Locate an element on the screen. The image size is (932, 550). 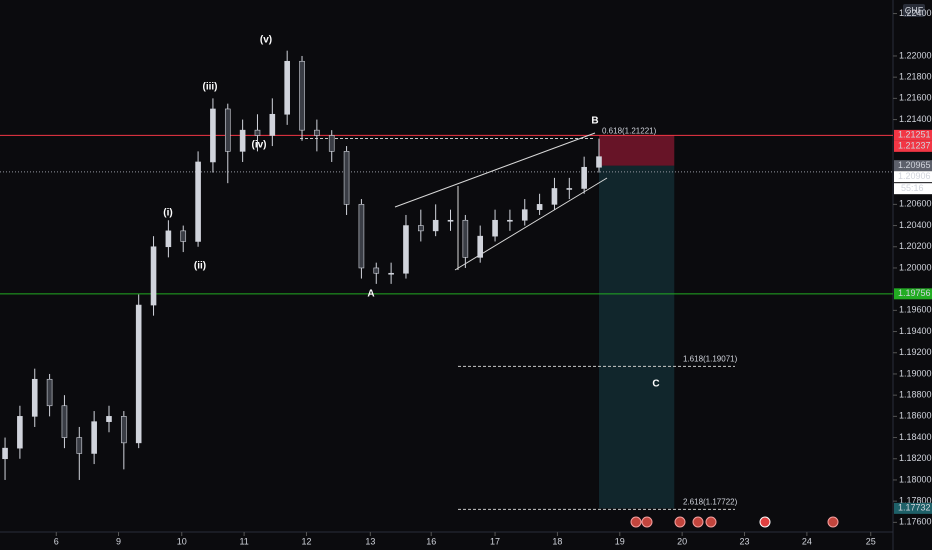
y-tick-label: 1.21400 is located at coordinates (915, 119).